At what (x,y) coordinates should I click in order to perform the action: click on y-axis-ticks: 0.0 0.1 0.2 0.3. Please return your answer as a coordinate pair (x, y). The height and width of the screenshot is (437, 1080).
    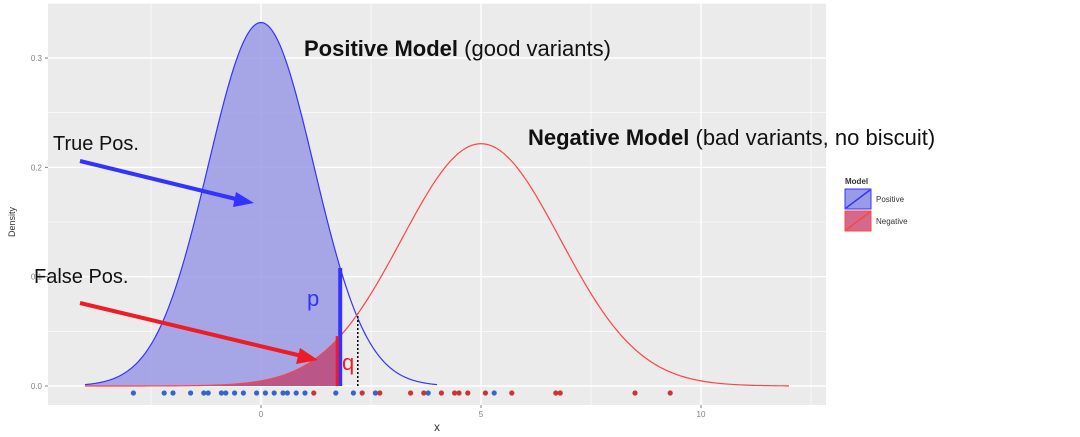
    Looking at the image, I should click on (39, 222).